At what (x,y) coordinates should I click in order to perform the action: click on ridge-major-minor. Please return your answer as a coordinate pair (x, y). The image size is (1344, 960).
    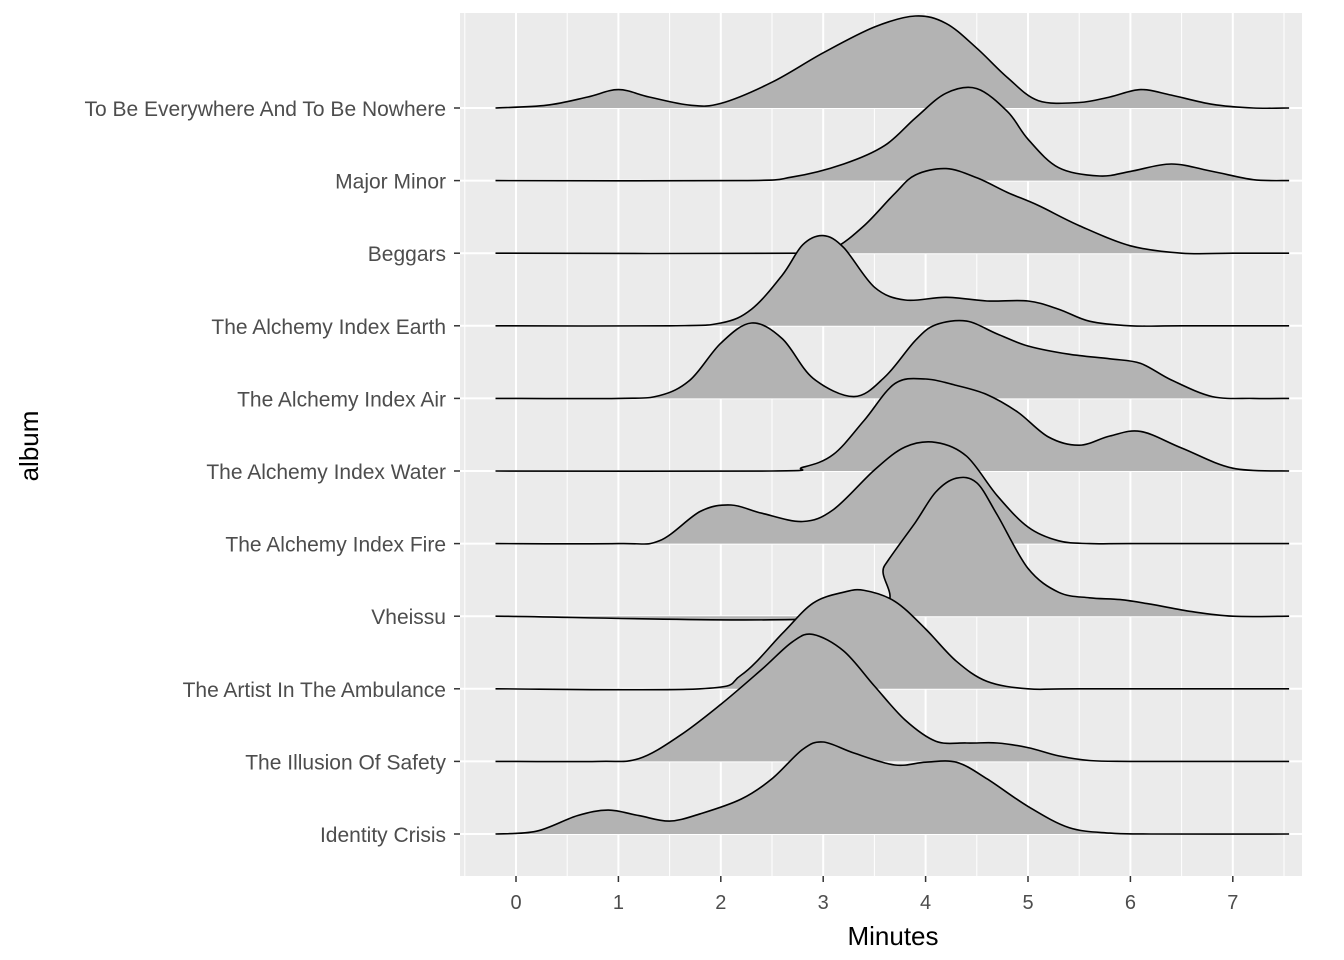
    Looking at the image, I should click on (892, 134).